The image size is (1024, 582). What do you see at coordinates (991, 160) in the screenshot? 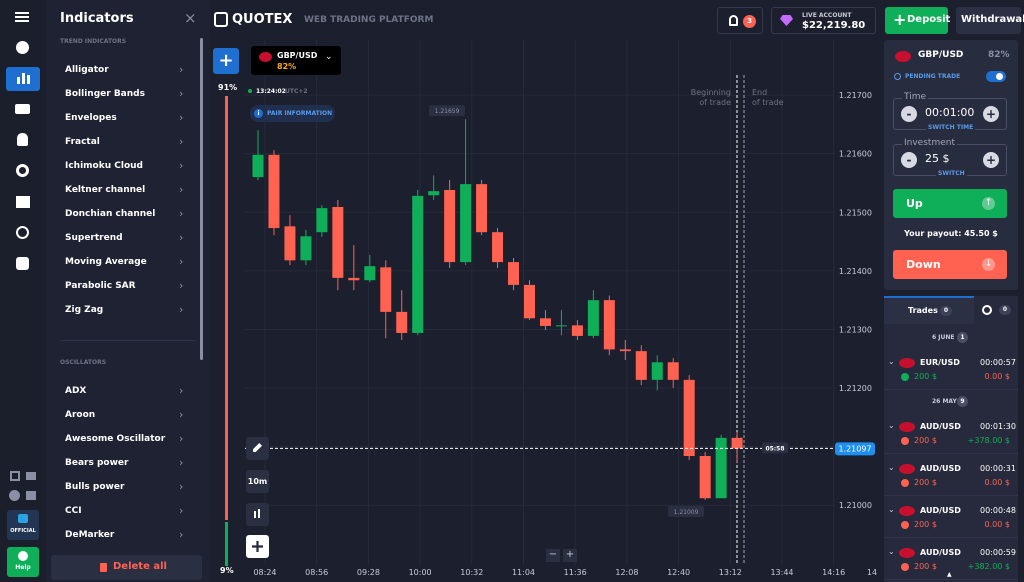
I see `investment-plus: +` at bounding box center [991, 160].